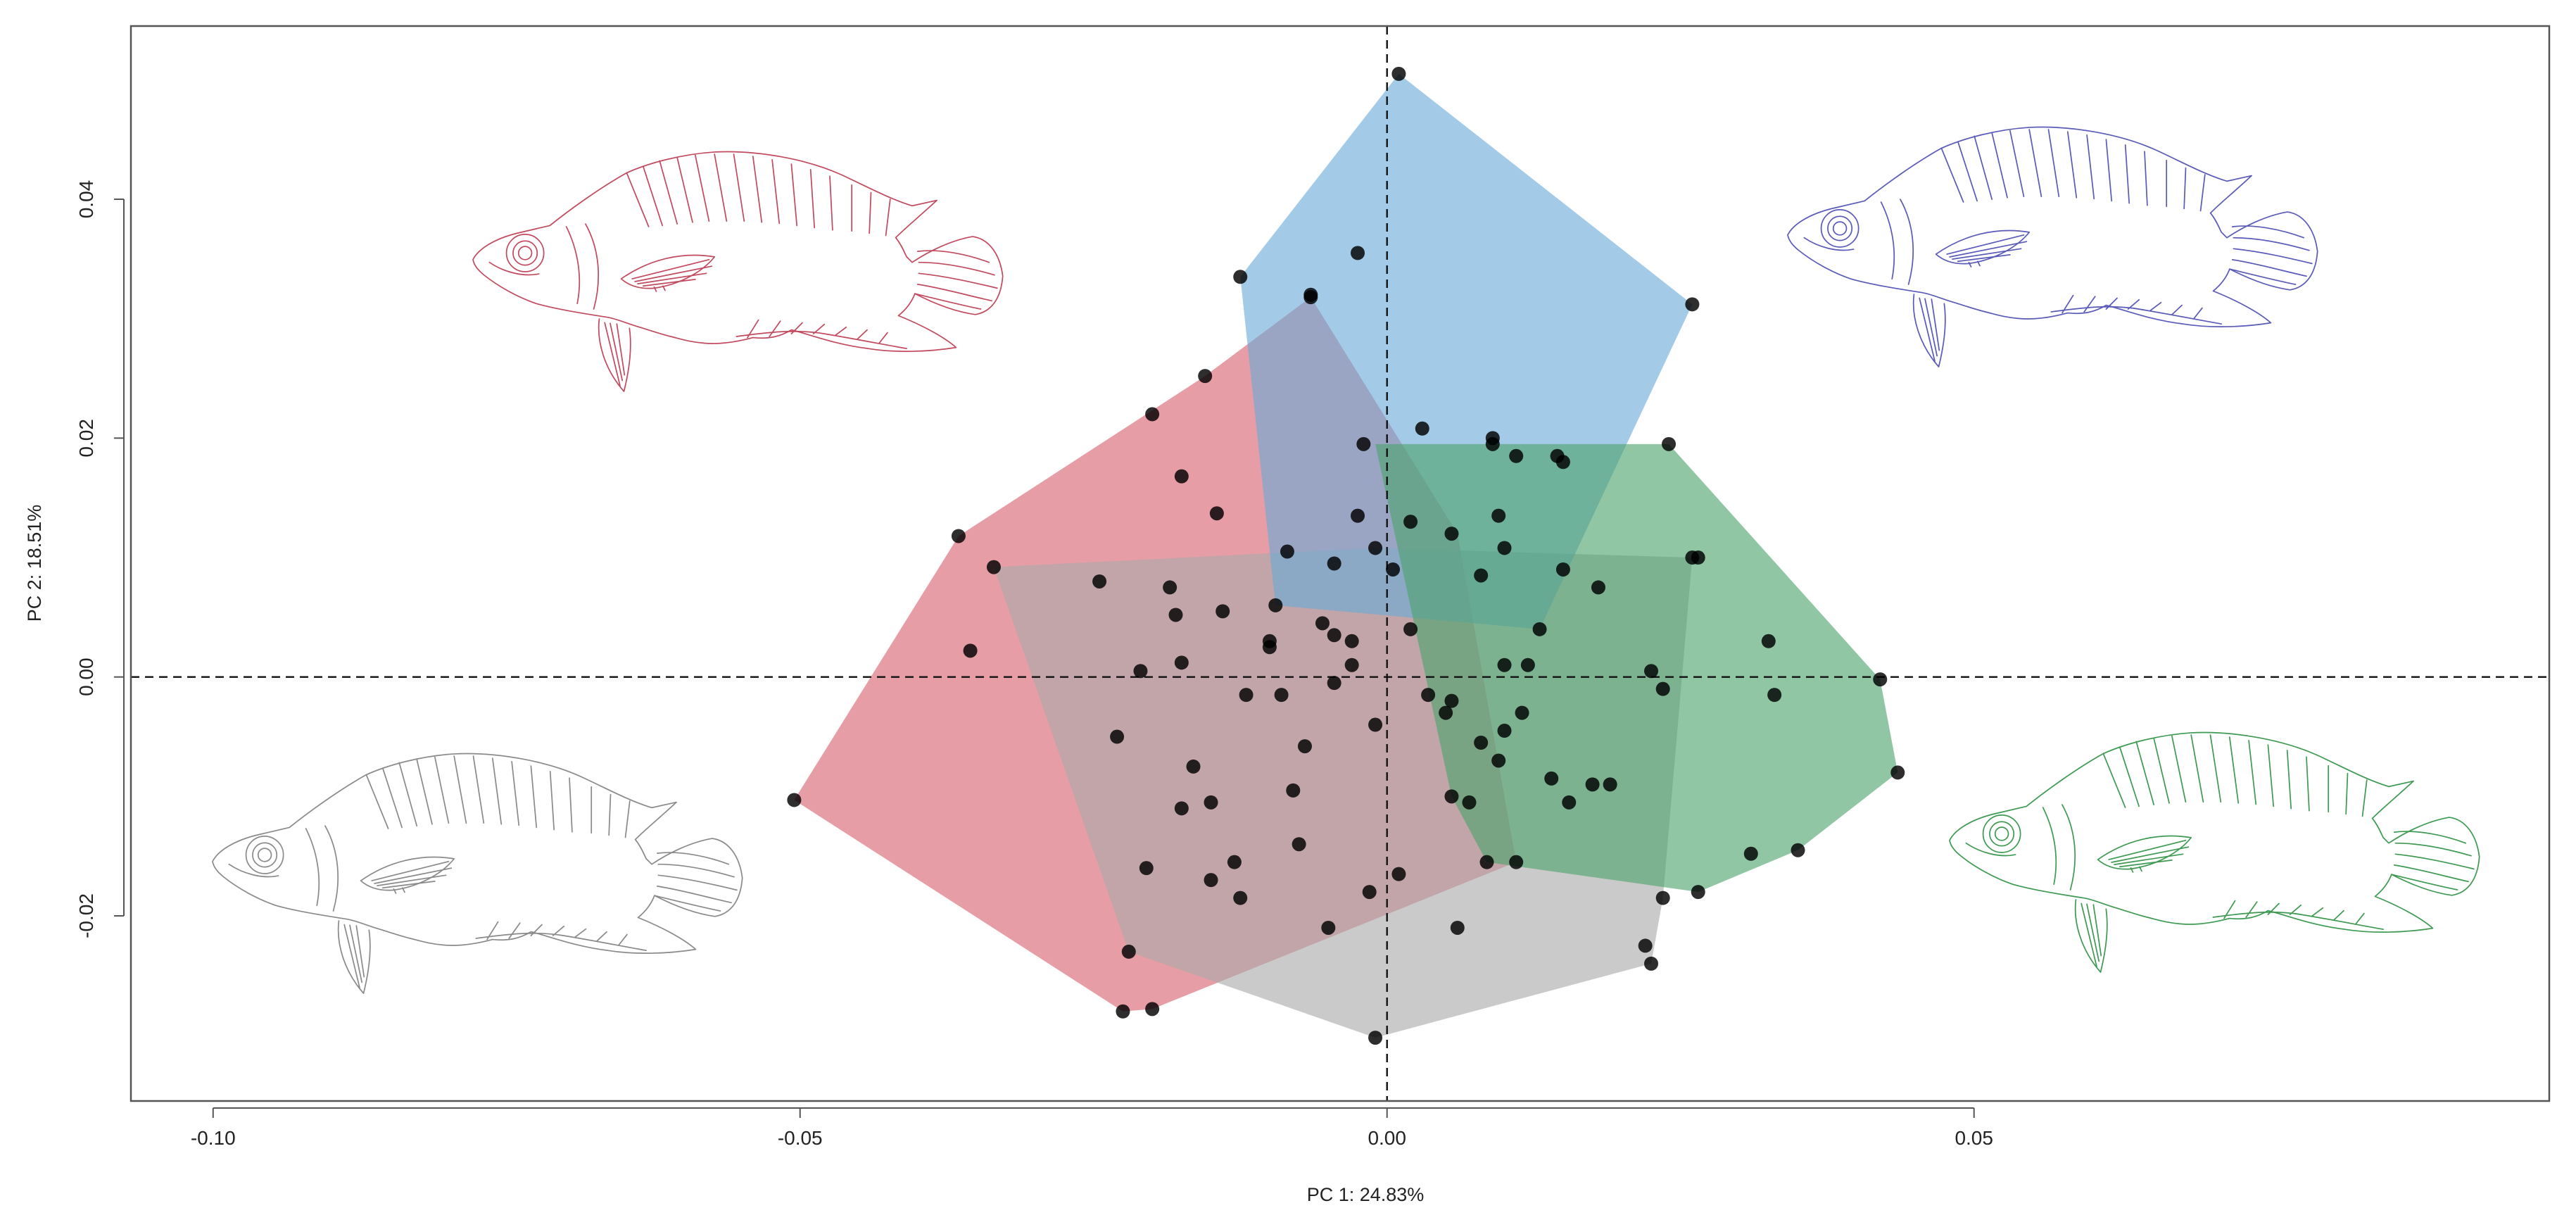  I want to click on y-axis-title: PC 2: 18.51%, so click(34, 563).